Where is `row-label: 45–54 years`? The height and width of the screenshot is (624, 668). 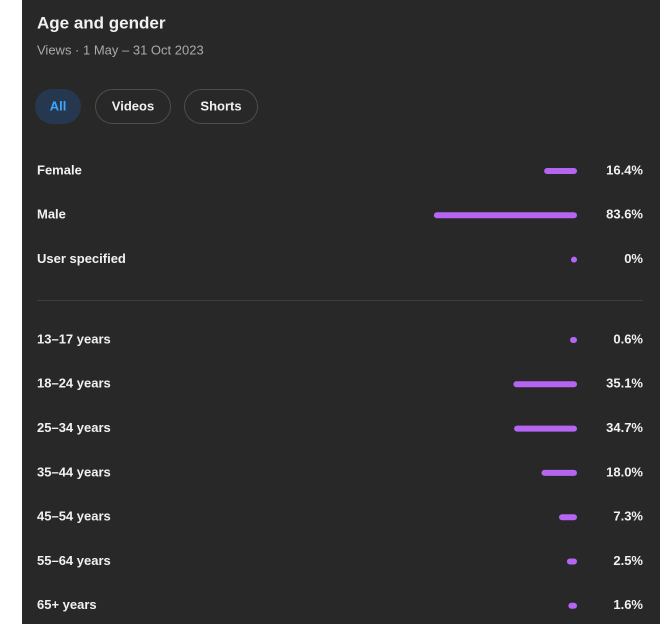 row-label: 45–54 years is located at coordinates (74, 516).